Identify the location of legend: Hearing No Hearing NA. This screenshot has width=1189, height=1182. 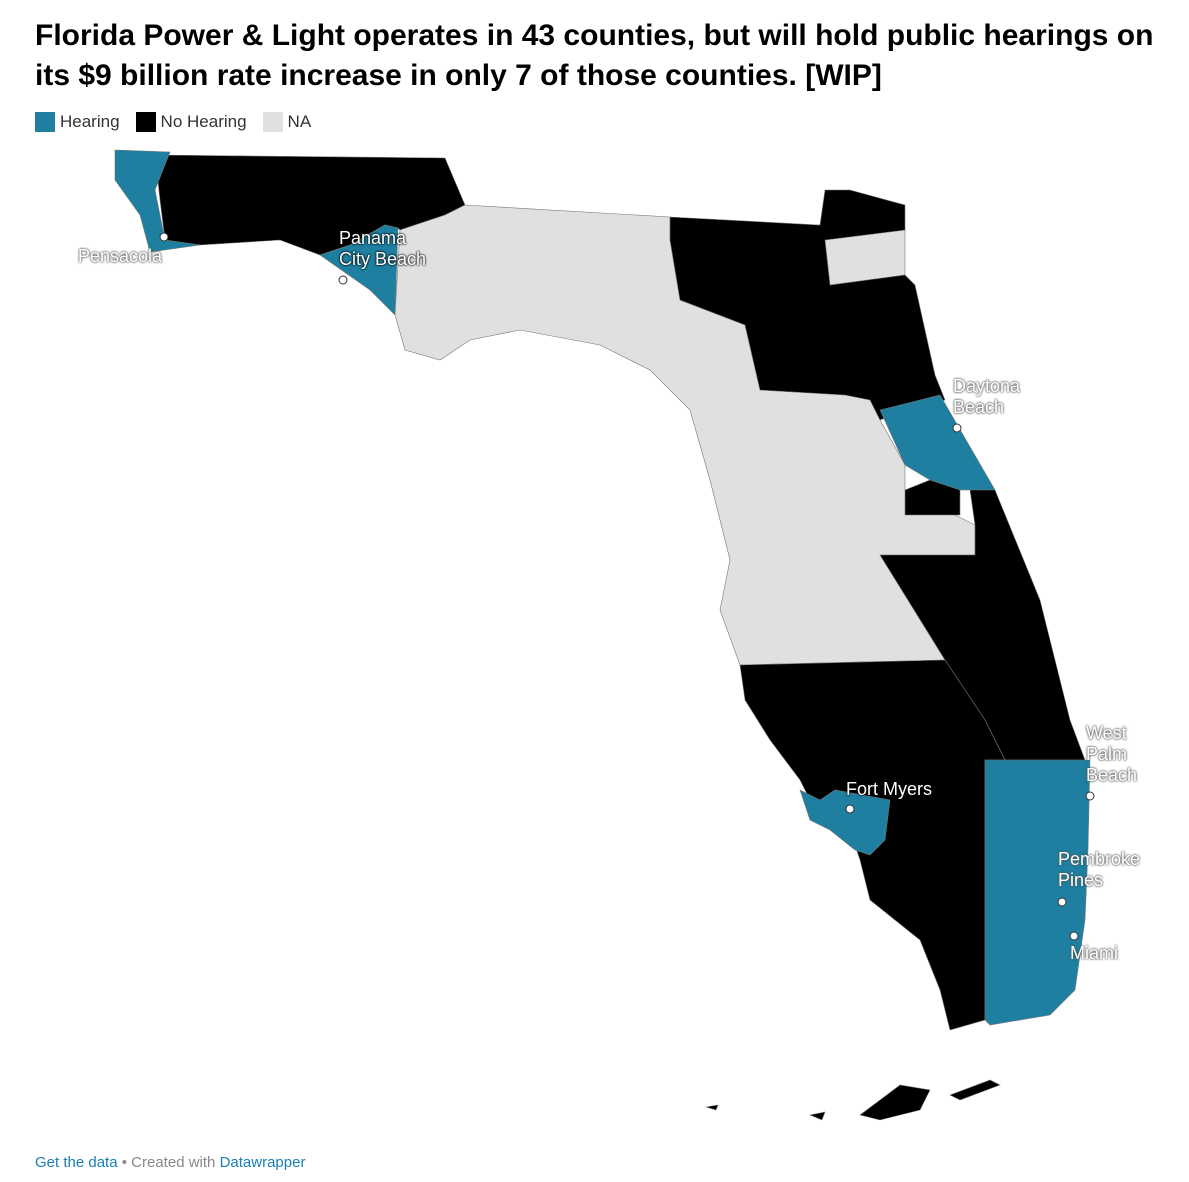
(173, 122).